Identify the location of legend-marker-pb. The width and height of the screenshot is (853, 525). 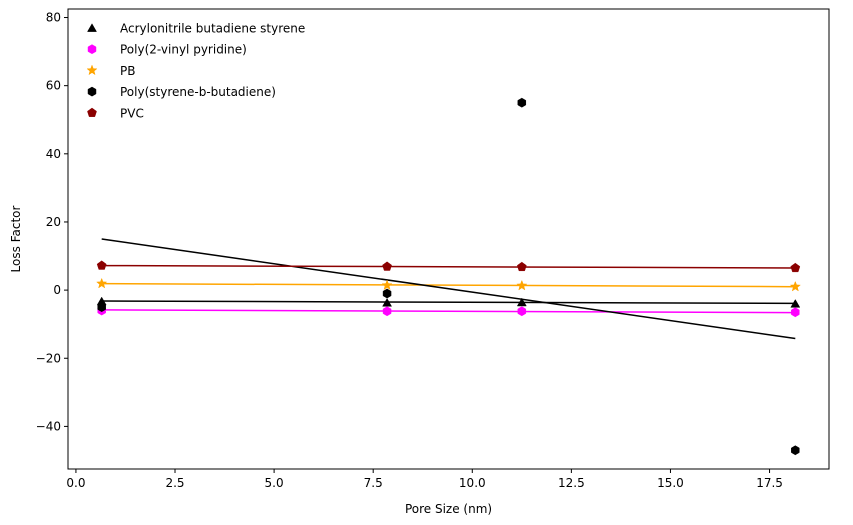
(92, 70).